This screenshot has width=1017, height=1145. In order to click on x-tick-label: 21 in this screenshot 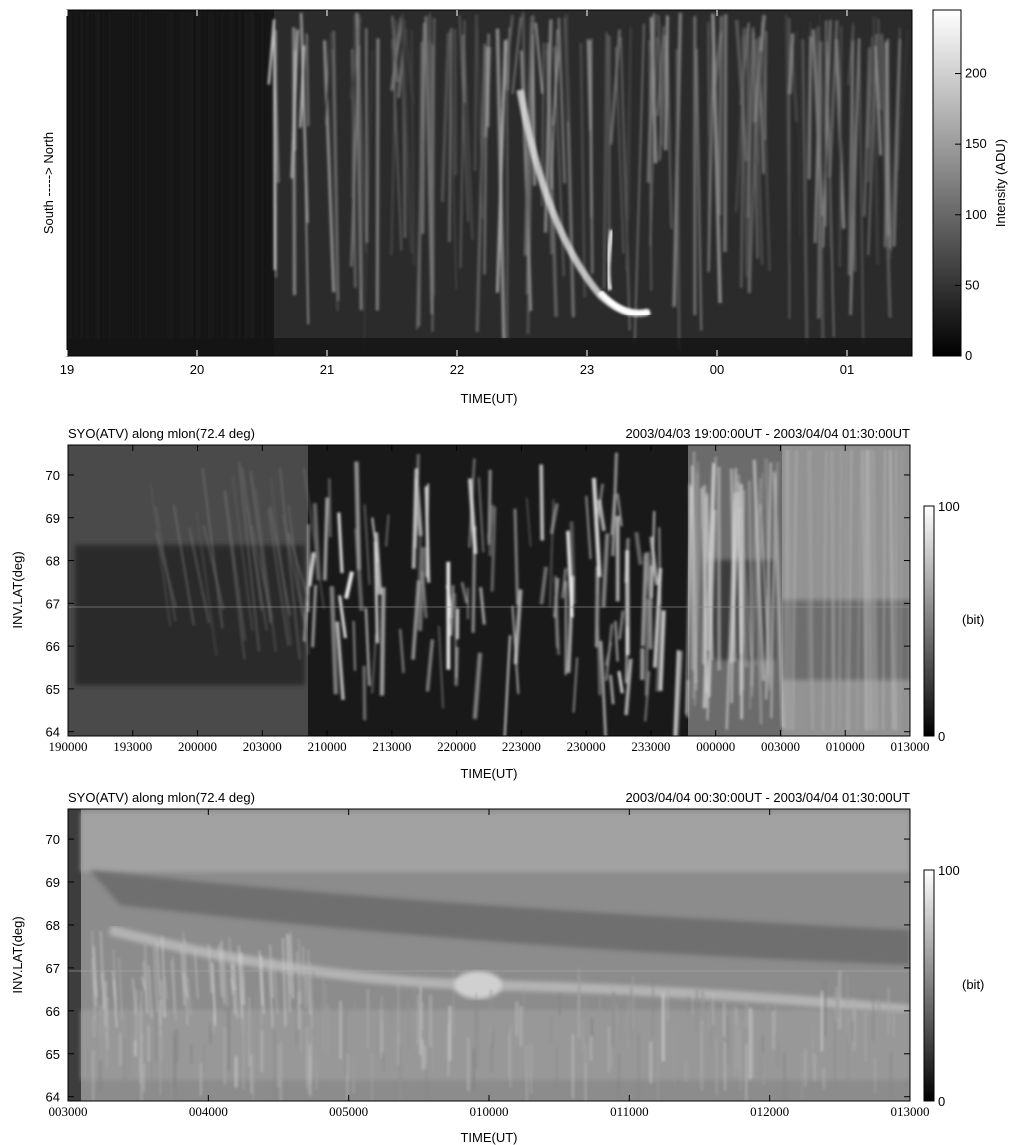, I will do `click(327, 369)`.